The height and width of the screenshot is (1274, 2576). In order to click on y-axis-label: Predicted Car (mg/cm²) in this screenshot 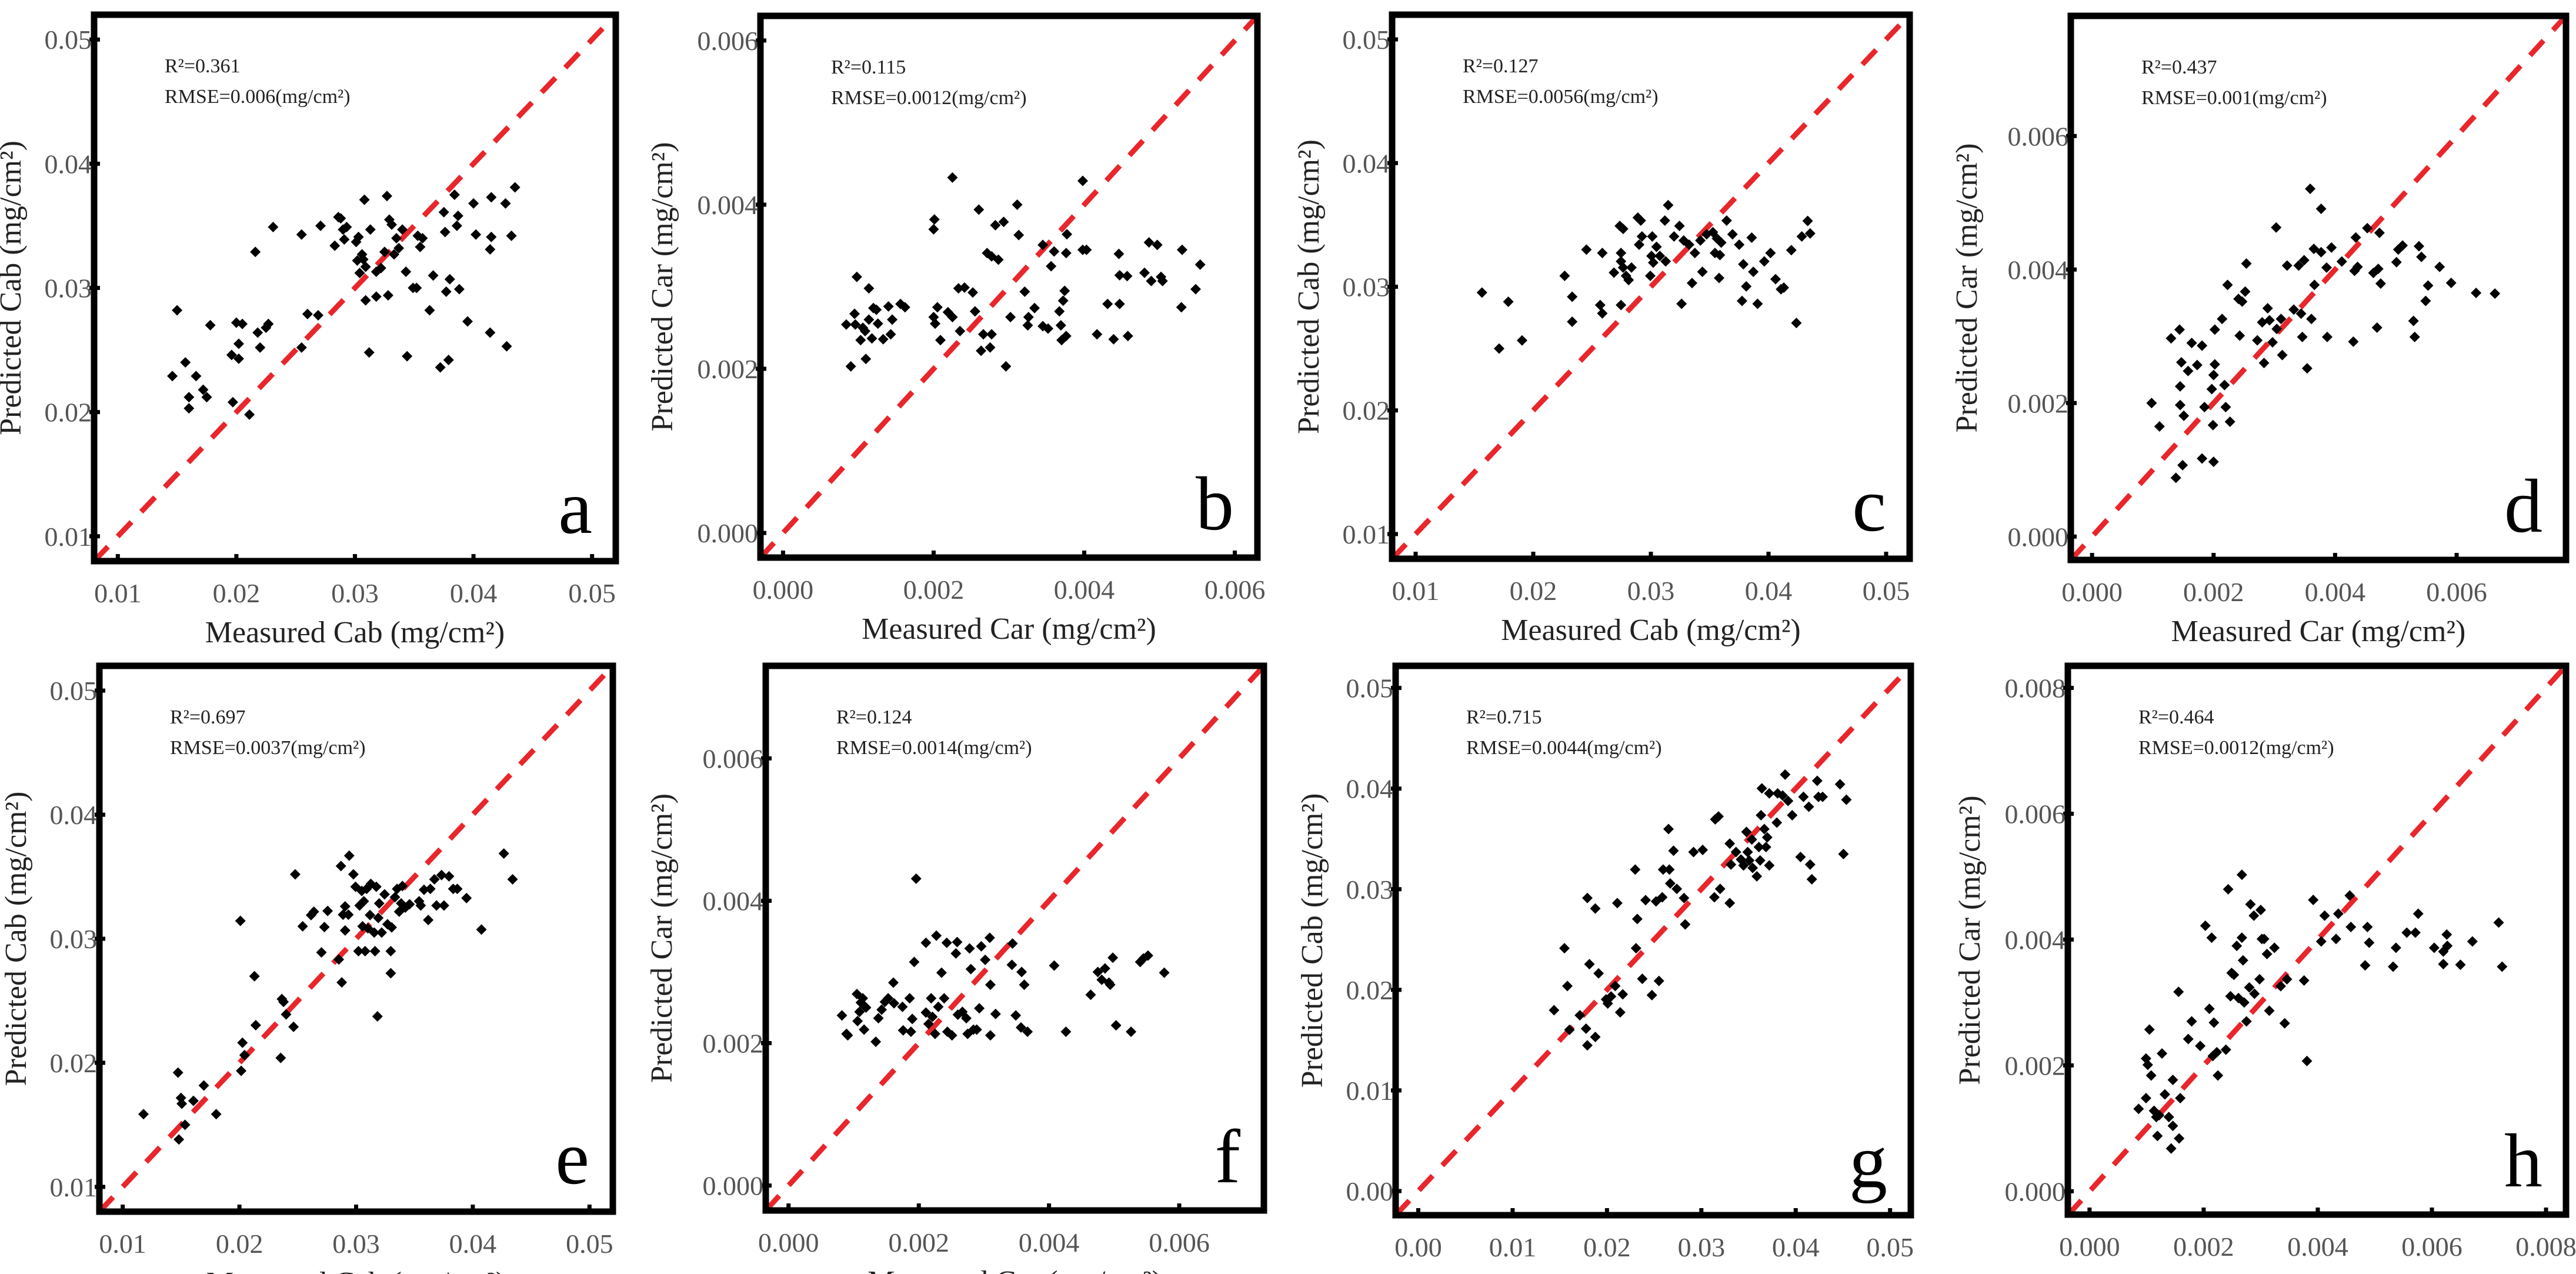, I will do `click(1967, 287)`.